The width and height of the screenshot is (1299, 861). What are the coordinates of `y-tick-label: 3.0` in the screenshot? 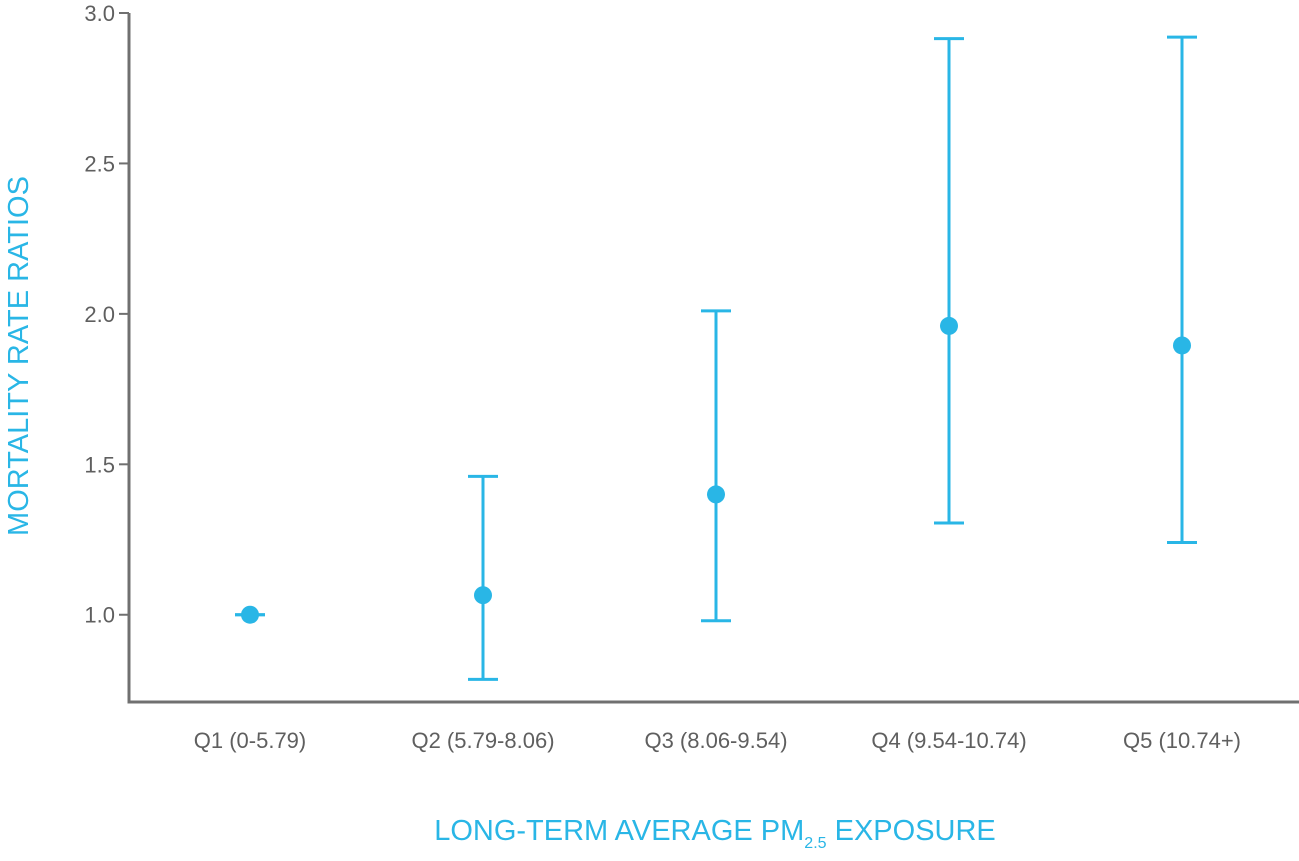 It's located at (99, 13).